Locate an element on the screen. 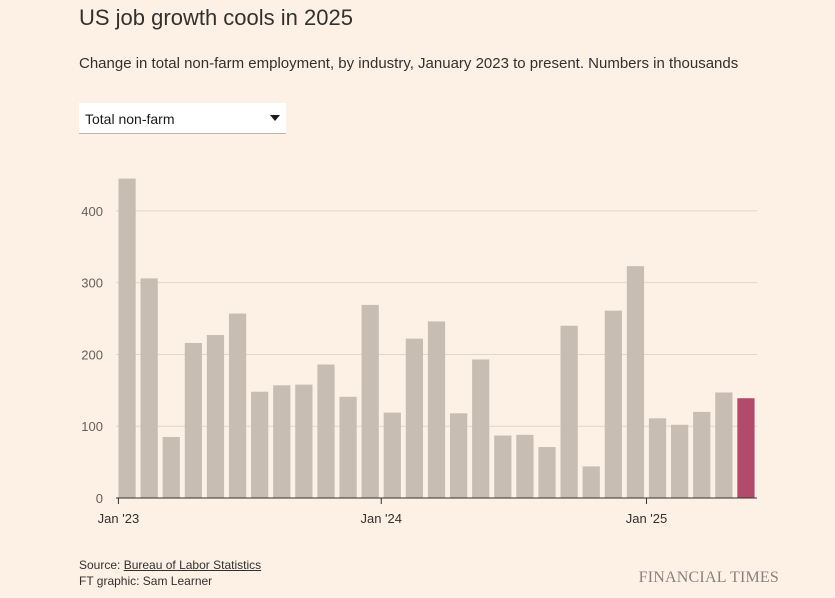 The height and width of the screenshot is (598, 835). x-tick-label: Jan '24 is located at coordinates (381, 518).